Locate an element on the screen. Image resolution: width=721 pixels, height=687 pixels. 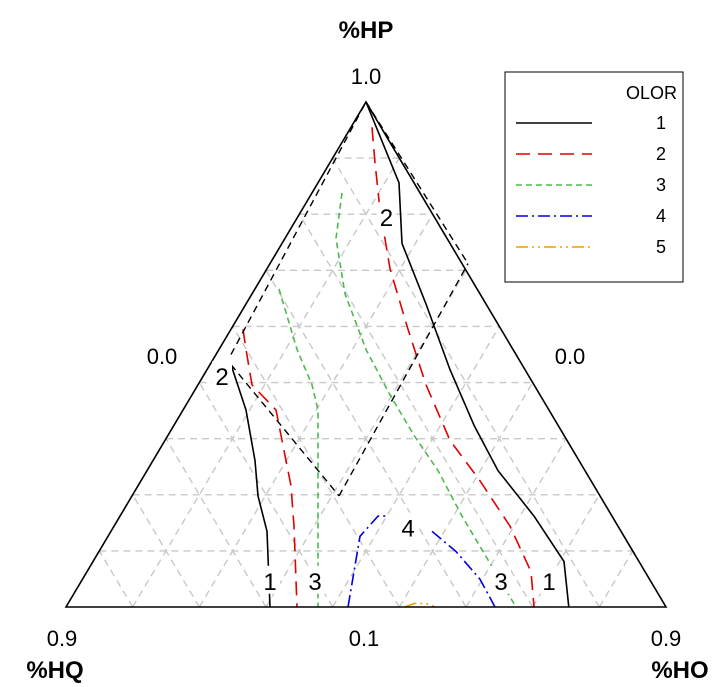
legend-entry-label: 5 is located at coordinates (661, 247).